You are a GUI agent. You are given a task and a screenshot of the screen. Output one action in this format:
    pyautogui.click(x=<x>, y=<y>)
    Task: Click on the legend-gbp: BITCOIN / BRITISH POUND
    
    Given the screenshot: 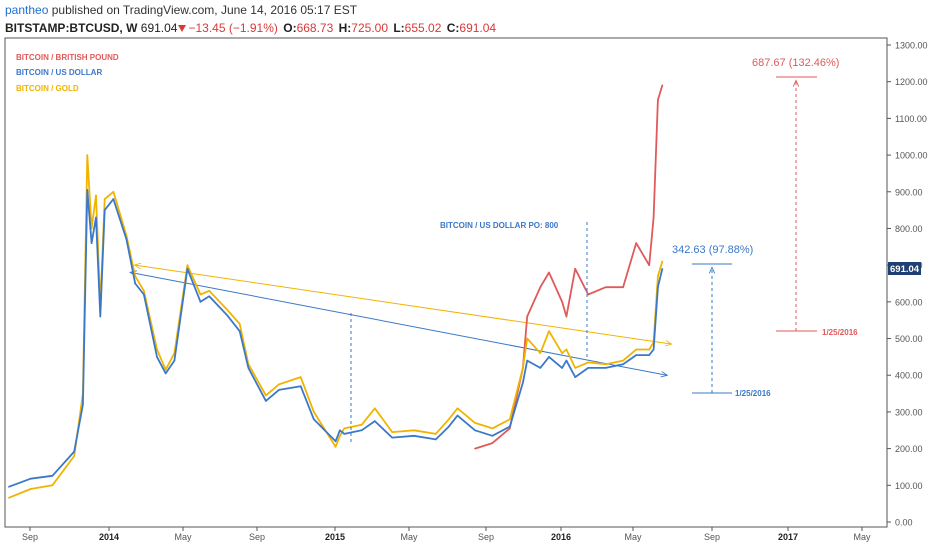 What is the action you would take?
    pyautogui.click(x=67, y=57)
    